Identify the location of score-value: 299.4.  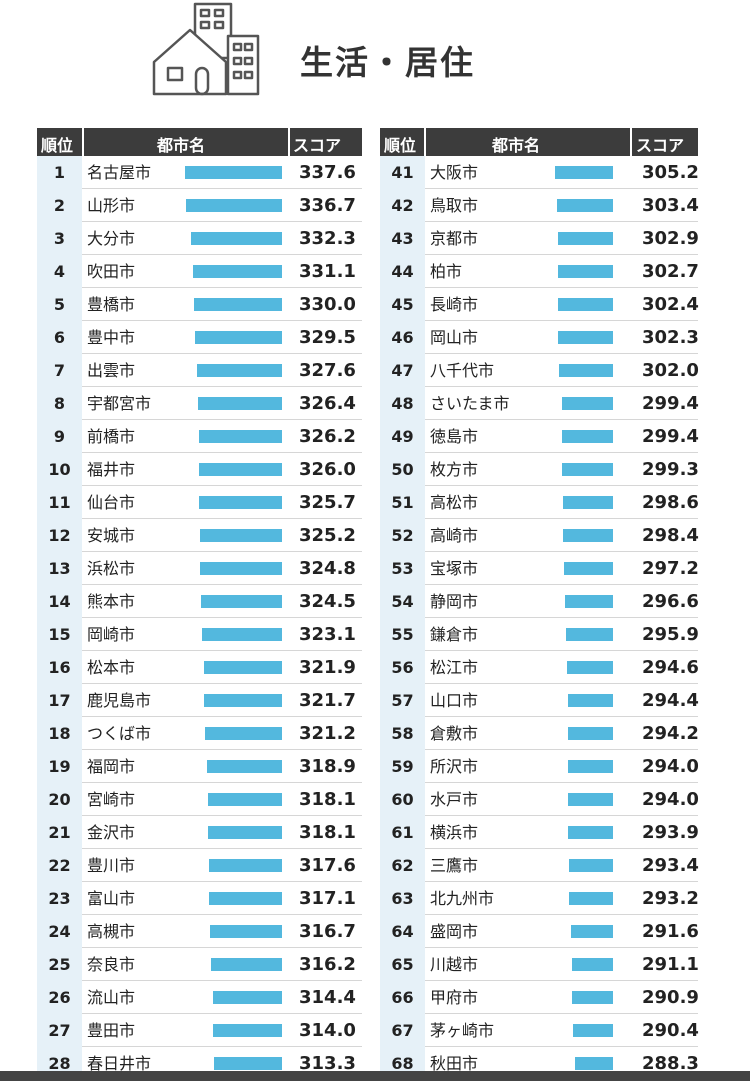
(670, 436).